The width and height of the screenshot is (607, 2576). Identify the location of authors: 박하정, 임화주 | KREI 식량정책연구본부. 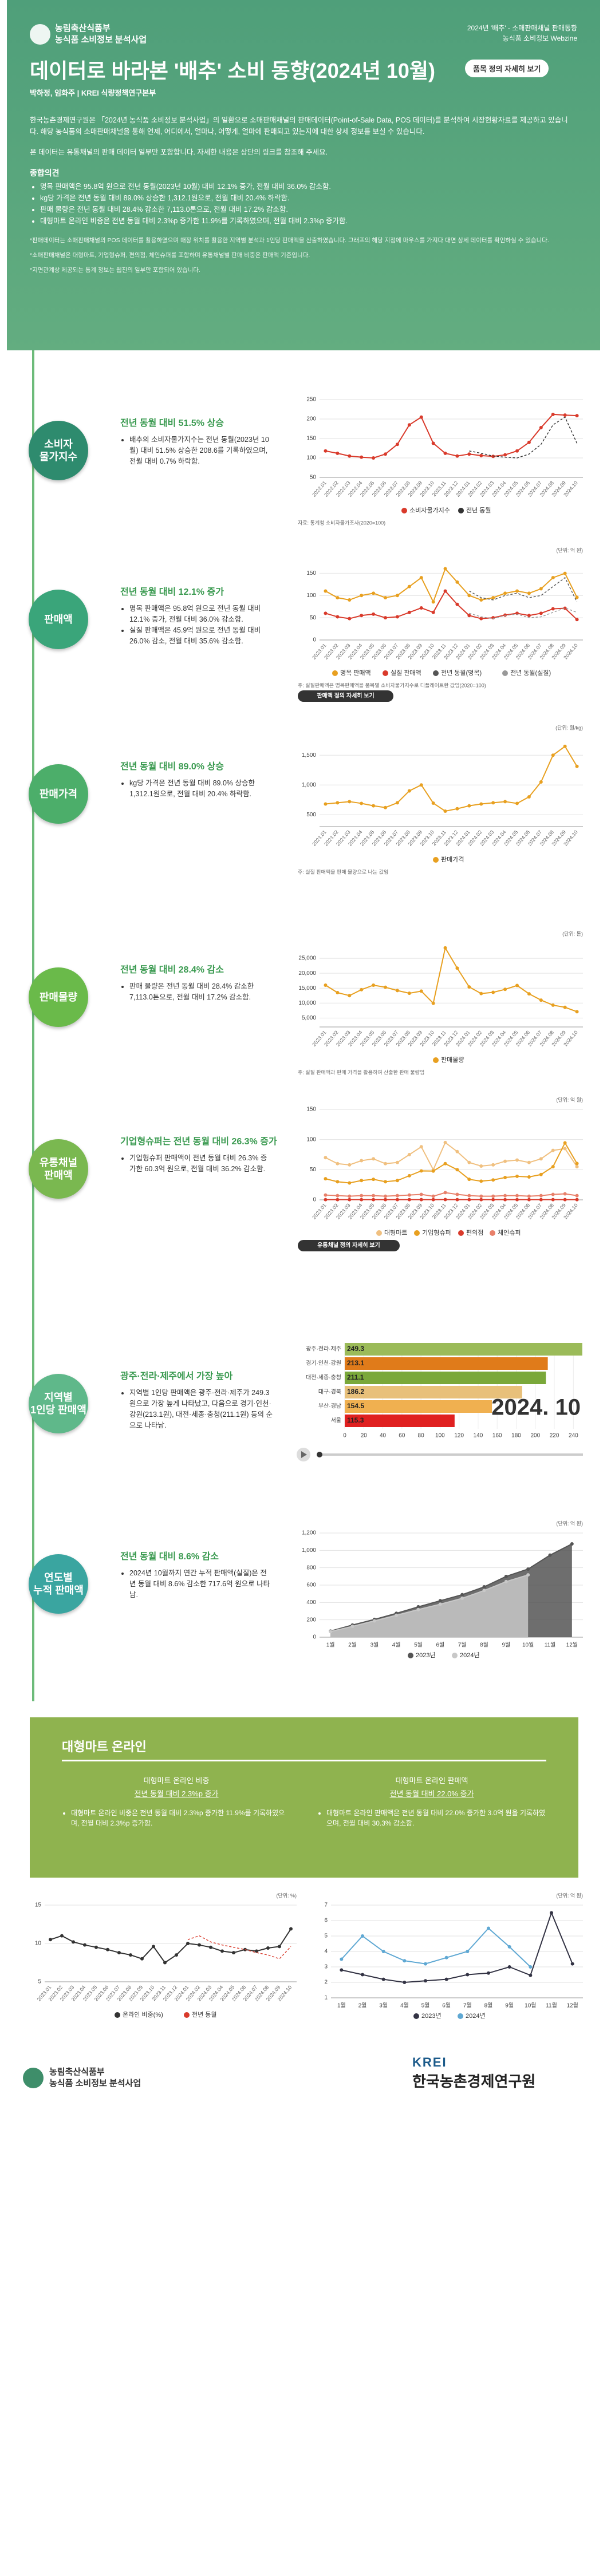
(93, 93).